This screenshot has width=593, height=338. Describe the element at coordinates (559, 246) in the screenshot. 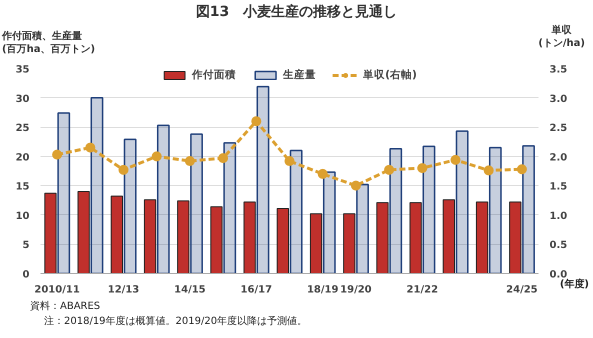

I see `y2-tick-label: 0.5` at that location.